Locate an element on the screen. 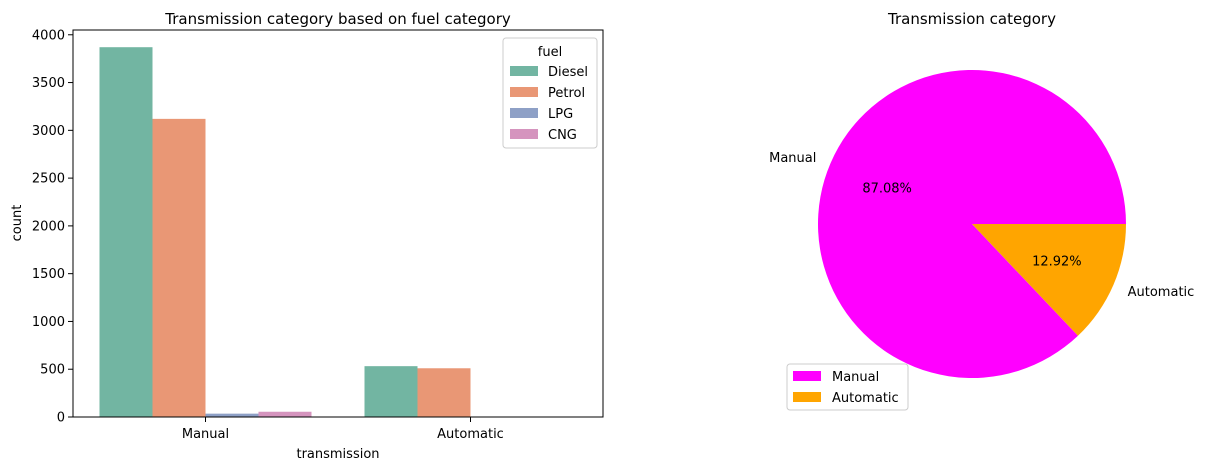 The width and height of the screenshot is (1209, 474). pie-slice-automatic is located at coordinates (1049, 280).